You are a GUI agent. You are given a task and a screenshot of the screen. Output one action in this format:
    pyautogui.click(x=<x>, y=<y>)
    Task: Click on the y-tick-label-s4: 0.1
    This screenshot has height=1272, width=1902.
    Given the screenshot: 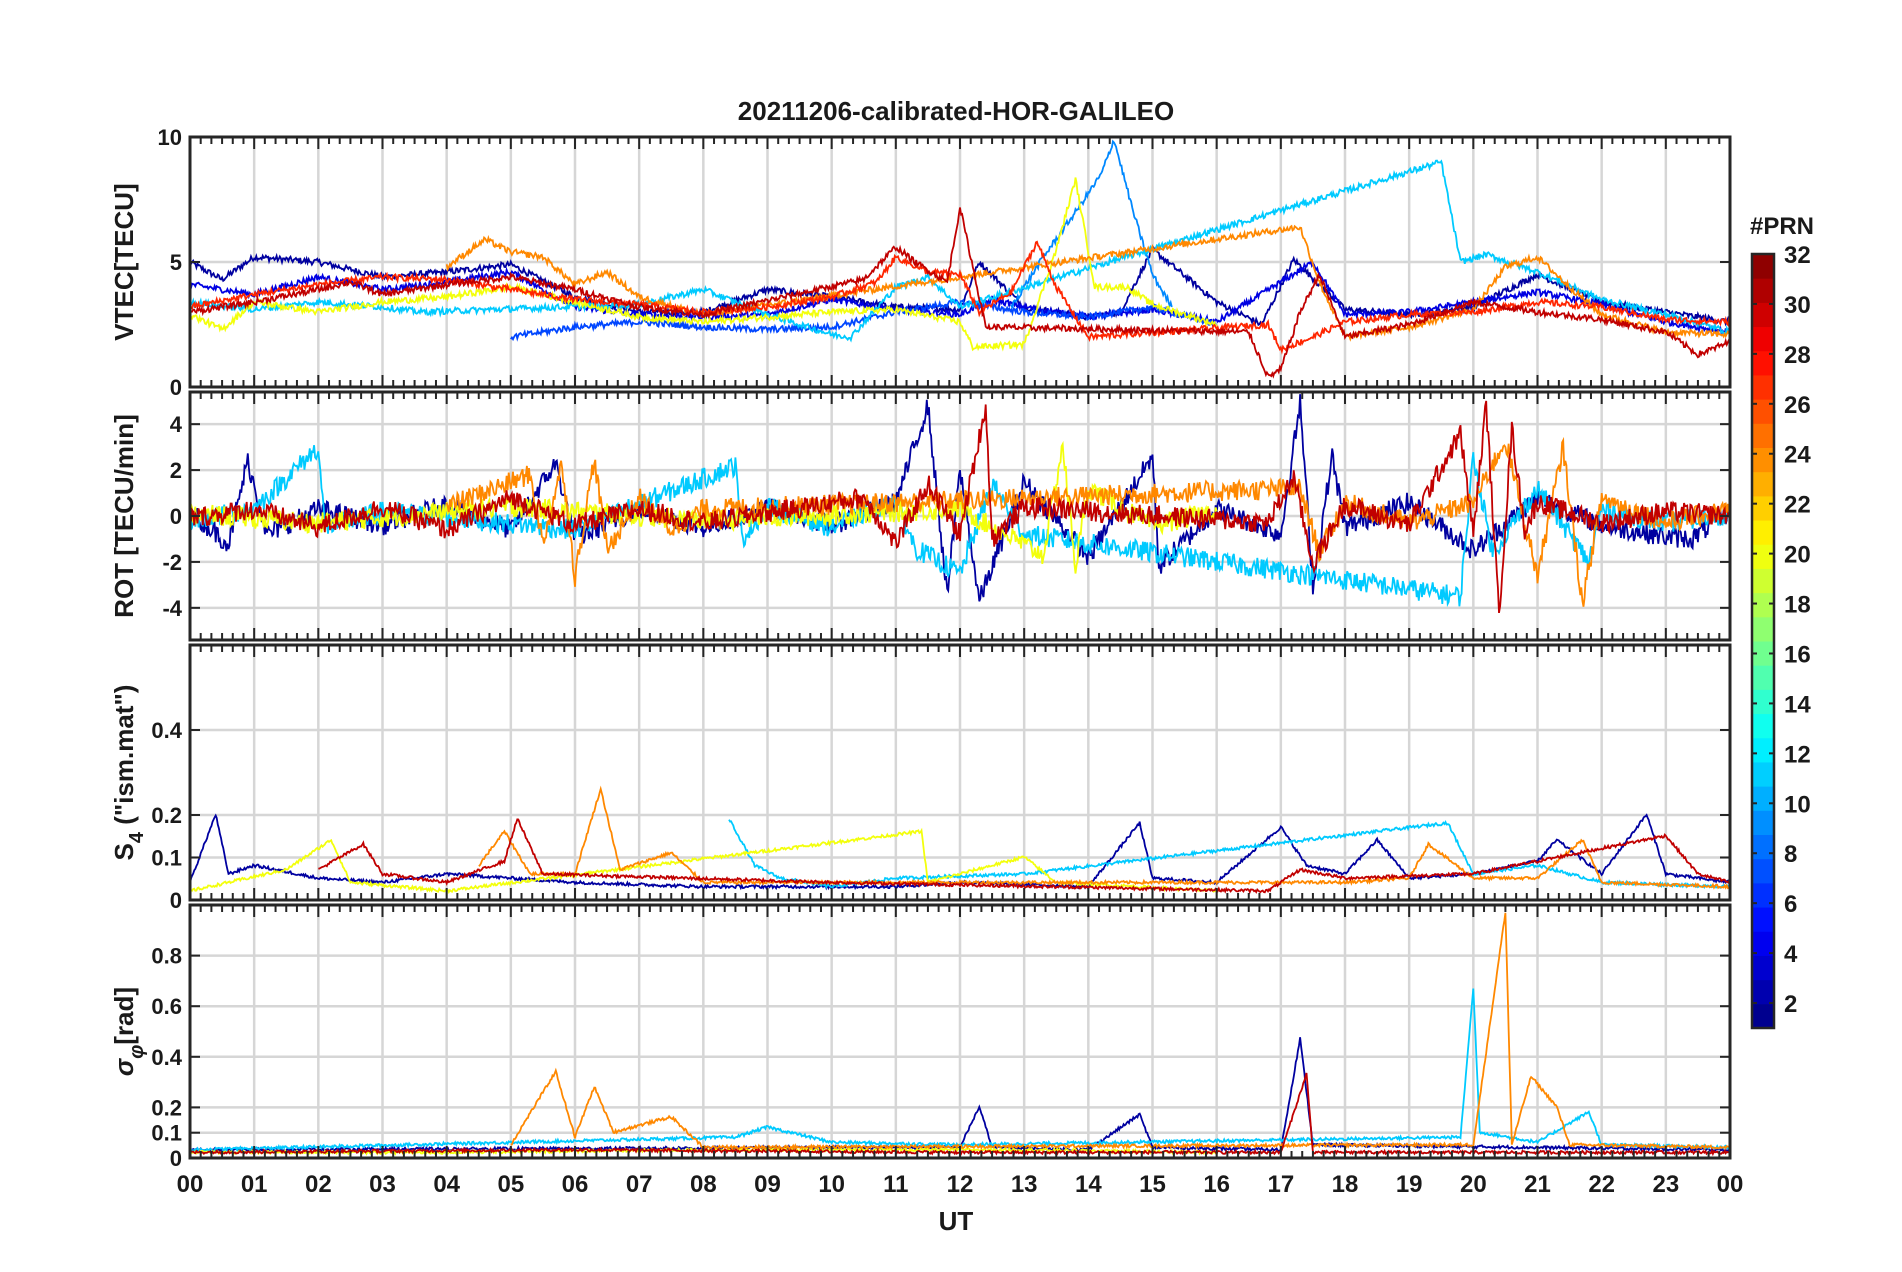 What is the action you would take?
    pyautogui.click(x=166, y=858)
    